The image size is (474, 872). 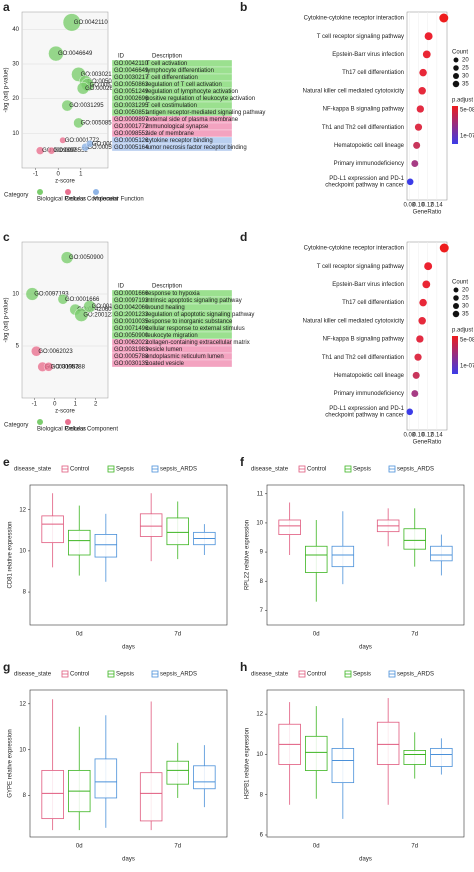 What do you see at coordinates (79, 847) in the screenshot?
I see `x-tick-label: 0d` at bounding box center [79, 847].